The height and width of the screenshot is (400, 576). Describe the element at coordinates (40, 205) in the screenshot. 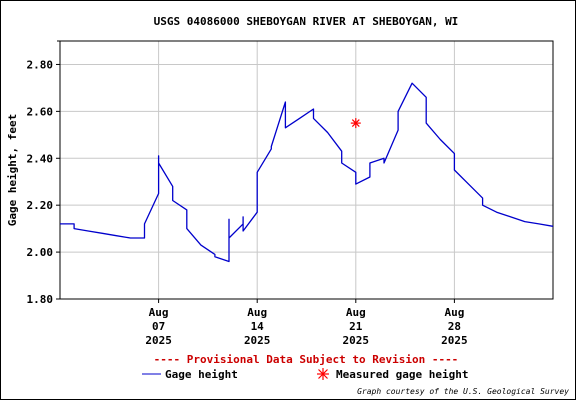

I see `y-tick-label: 2.20` at that location.